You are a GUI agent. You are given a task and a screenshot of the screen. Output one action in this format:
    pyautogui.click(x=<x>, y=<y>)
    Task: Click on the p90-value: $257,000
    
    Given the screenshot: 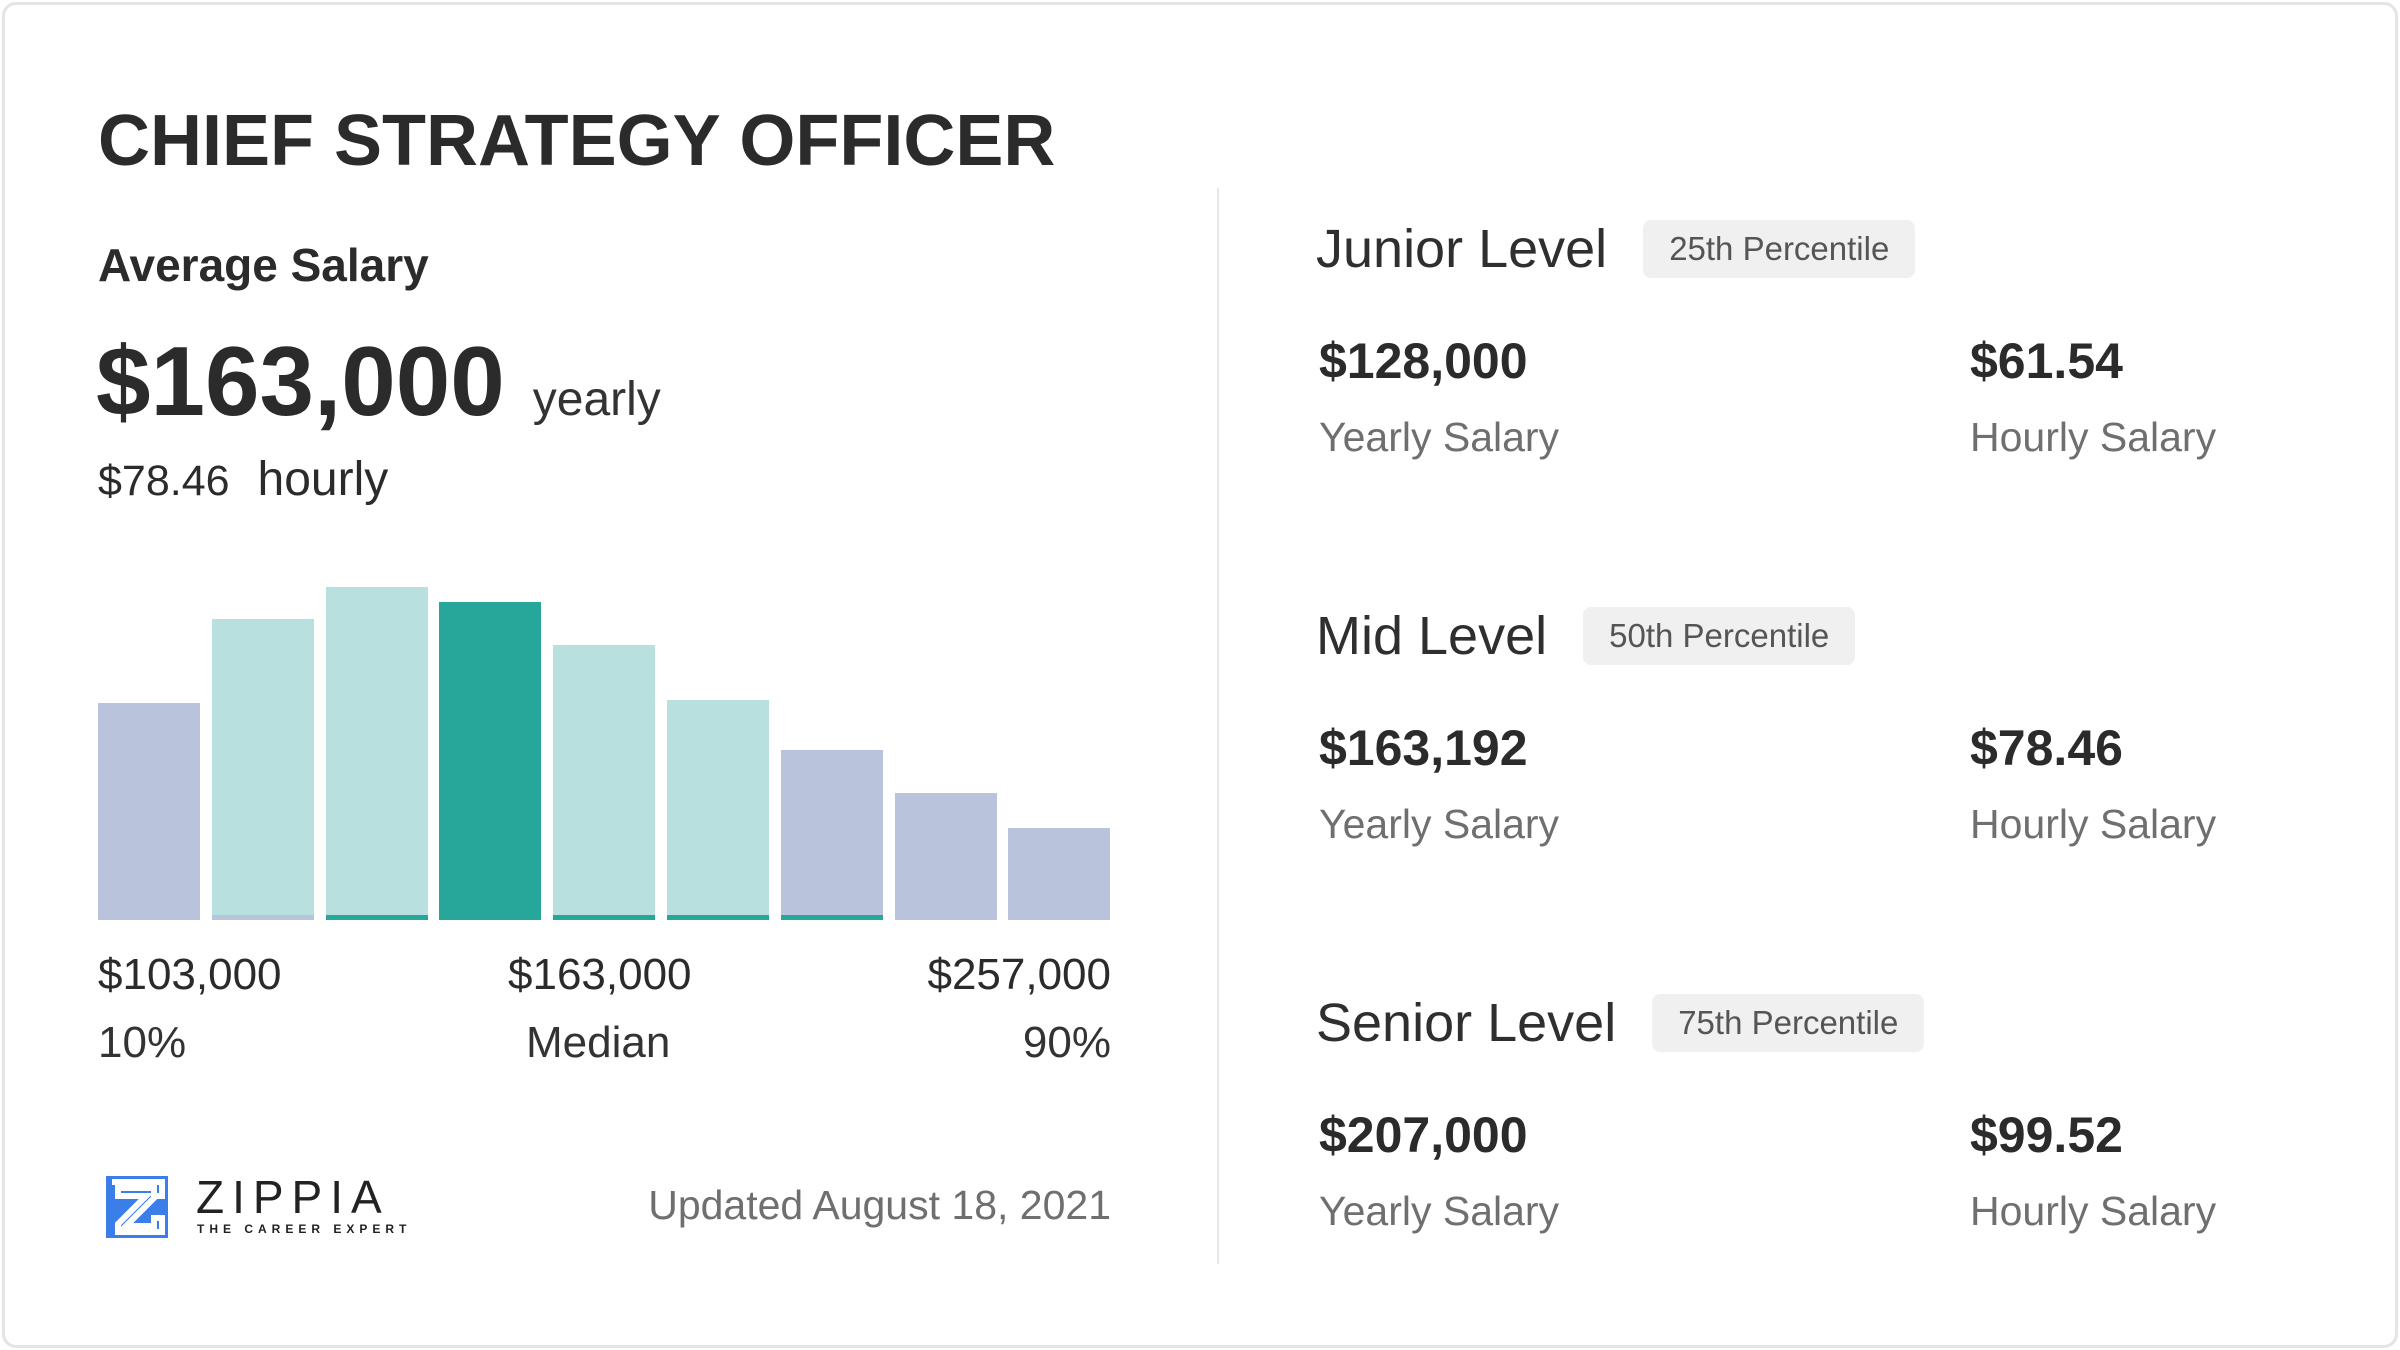 What is the action you would take?
    pyautogui.click(x=1019, y=974)
    